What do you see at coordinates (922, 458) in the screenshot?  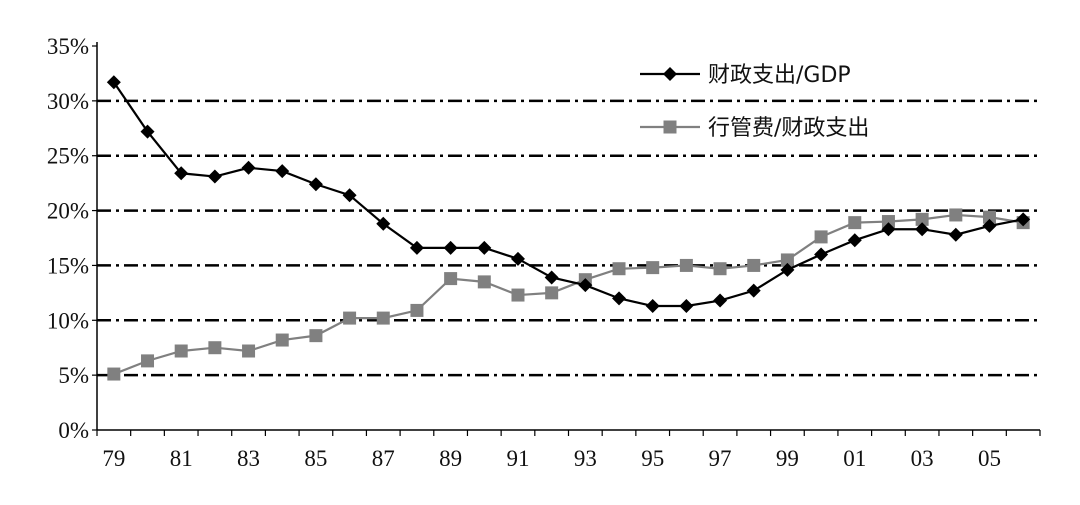 I see `x-tick-label: 03` at bounding box center [922, 458].